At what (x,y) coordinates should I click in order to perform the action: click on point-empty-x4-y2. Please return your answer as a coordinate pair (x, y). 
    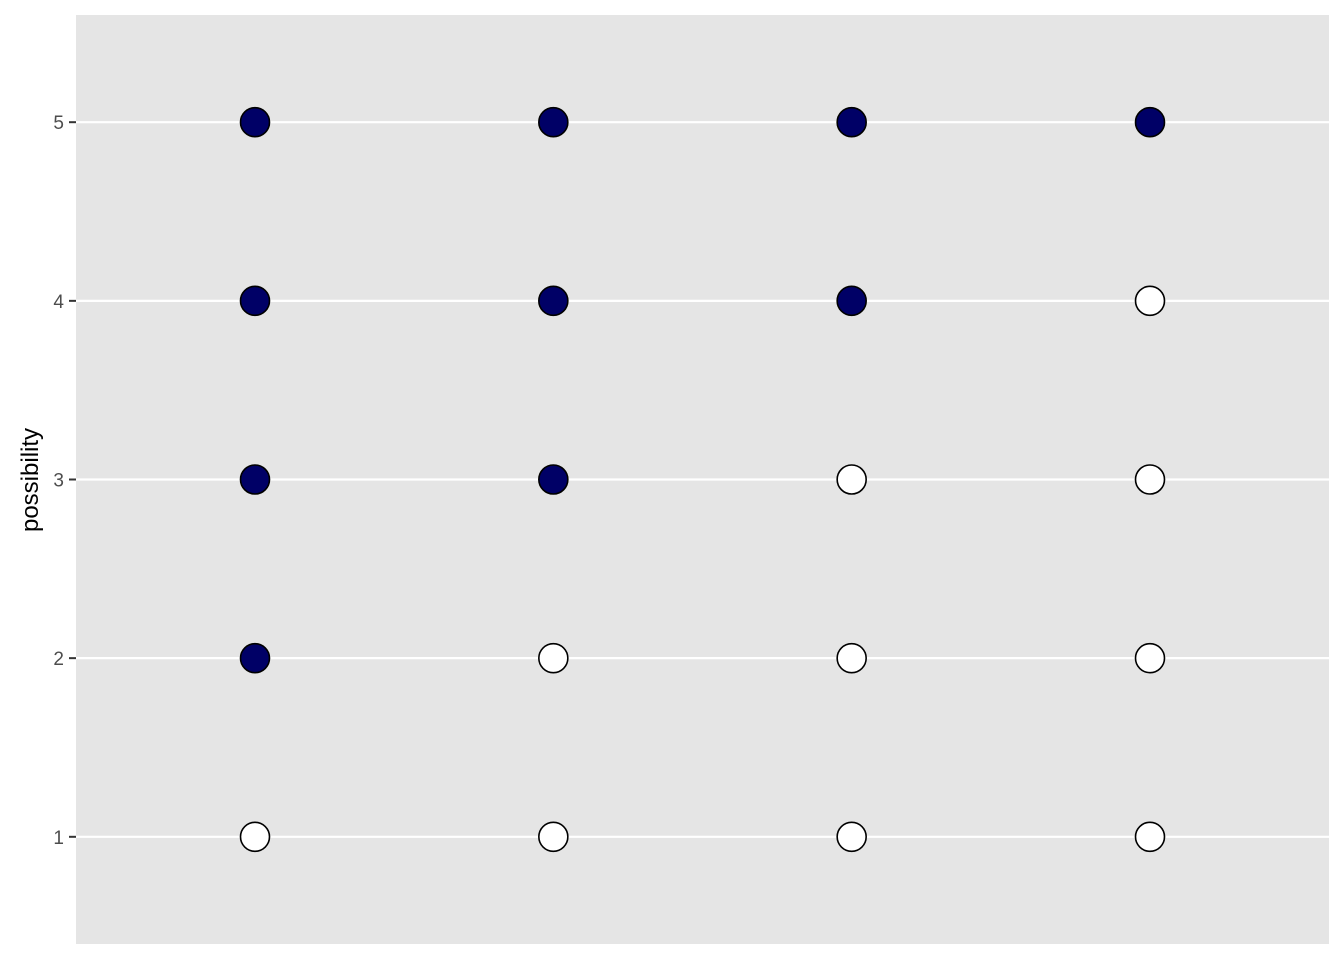
    Looking at the image, I should click on (1150, 658).